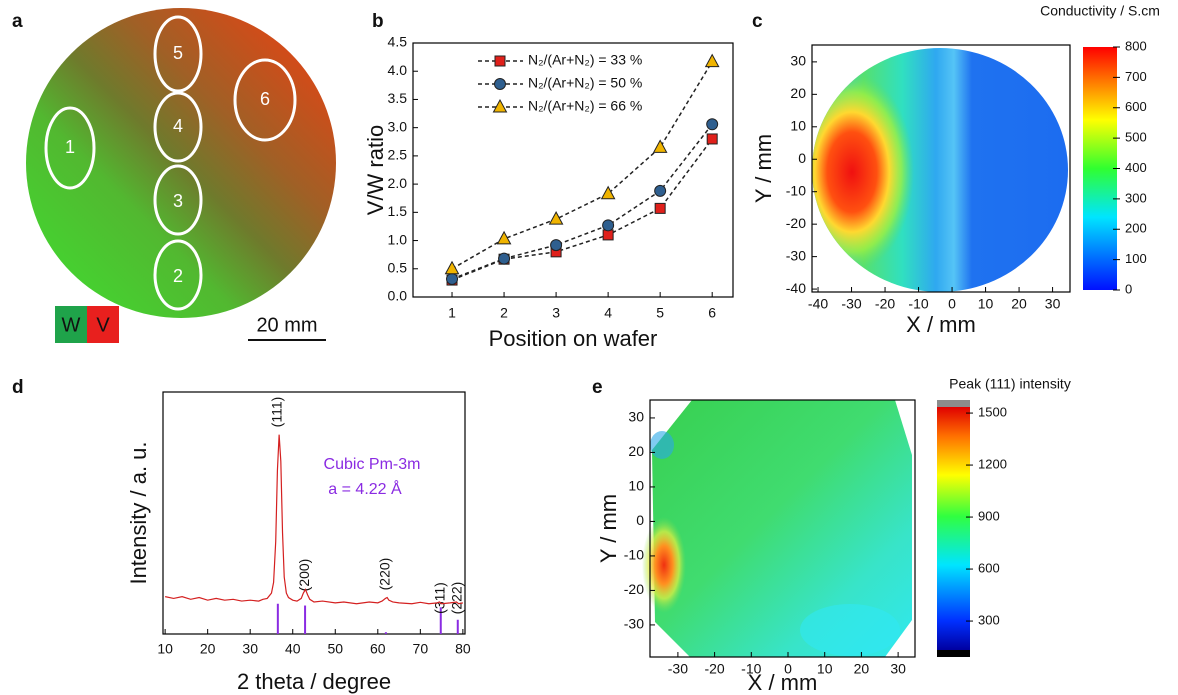  Describe the element at coordinates (712, 313) in the screenshot. I see `x-tick-label: 6` at that location.